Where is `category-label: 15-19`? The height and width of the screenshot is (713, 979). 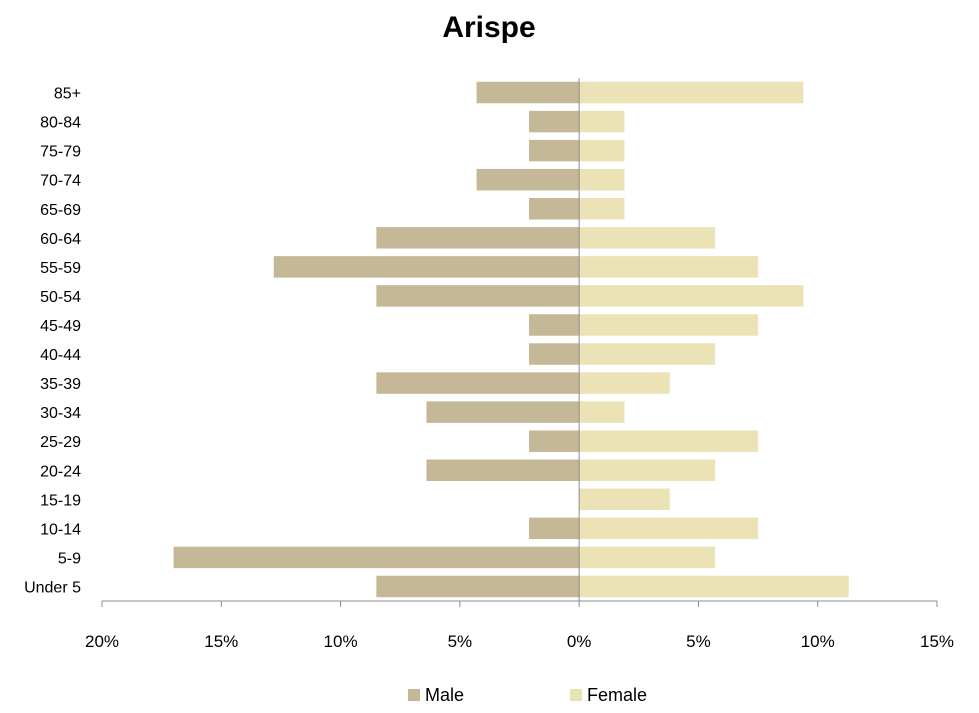 category-label: 15-19 is located at coordinates (60, 500).